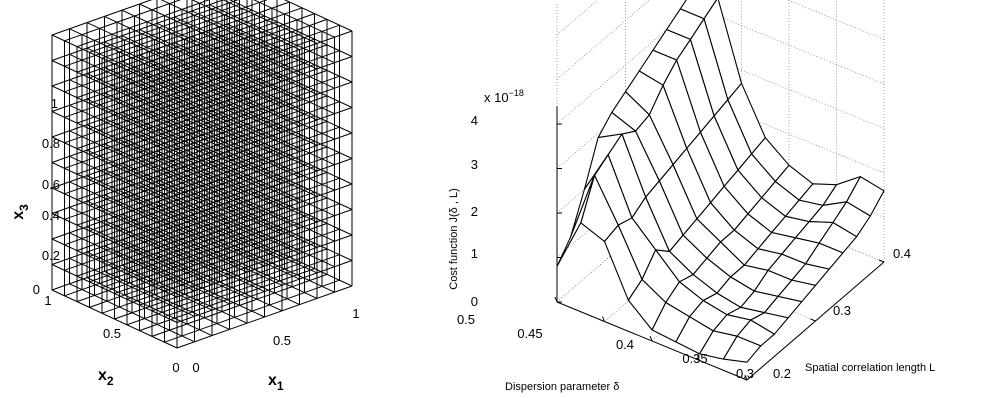  What do you see at coordinates (106, 377) in the screenshot?
I see `x2-axis-label: x2` at bounding box center [106, 377].